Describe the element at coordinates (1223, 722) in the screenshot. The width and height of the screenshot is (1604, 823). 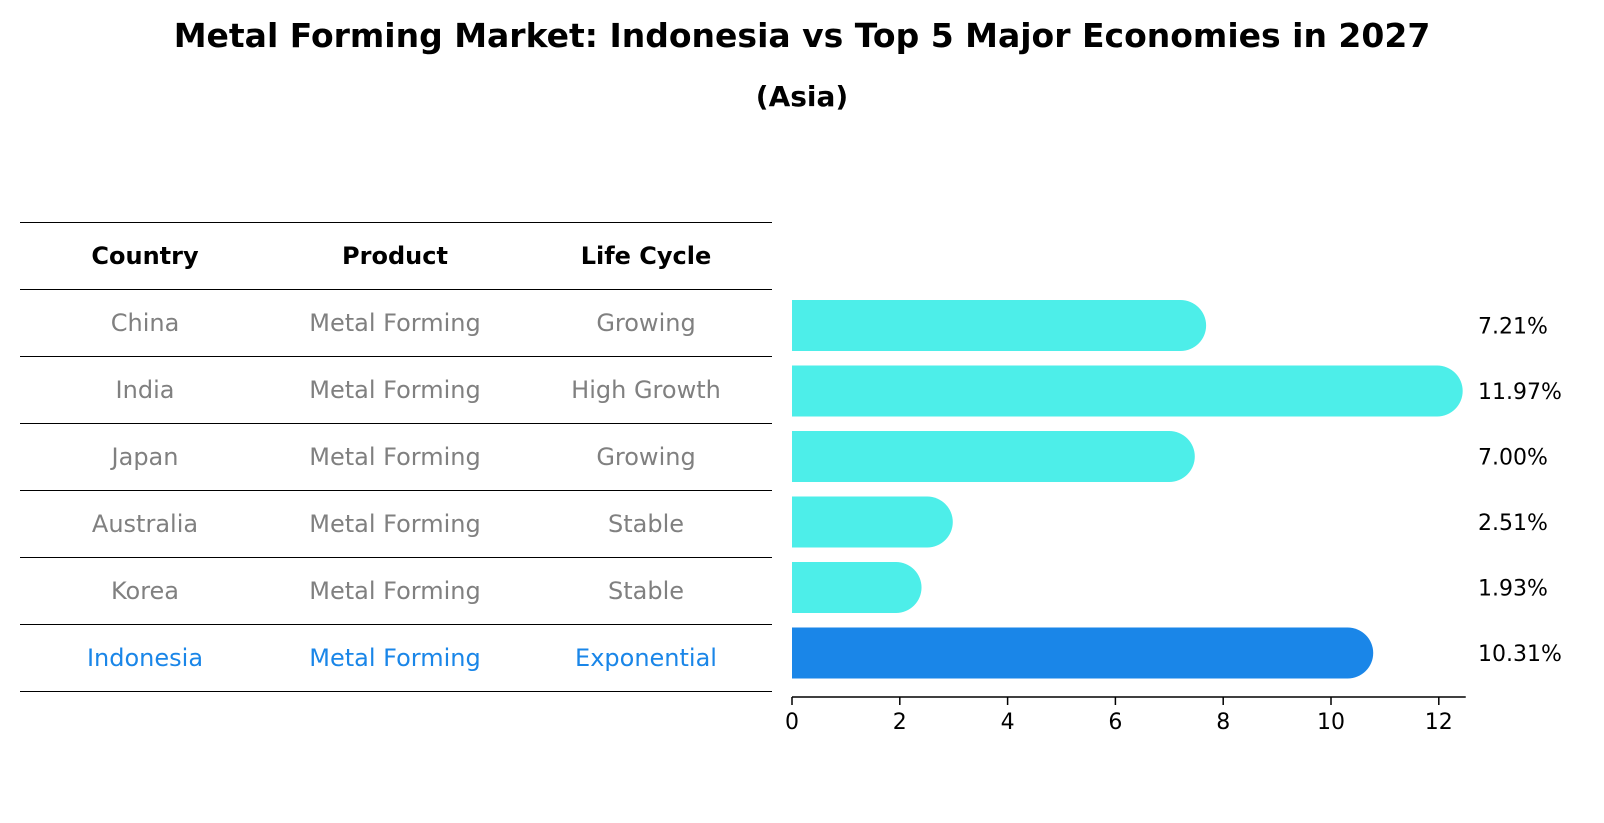
I see `x-tick-label: 8` at that location.